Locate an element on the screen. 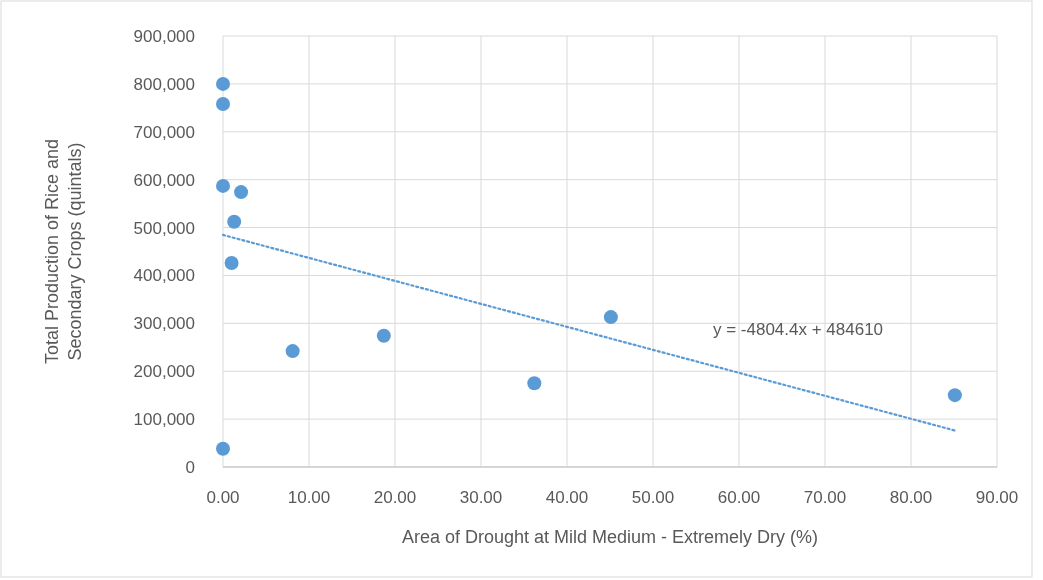  x-tick-label: 90.00 is located at coordinates (997, 497).